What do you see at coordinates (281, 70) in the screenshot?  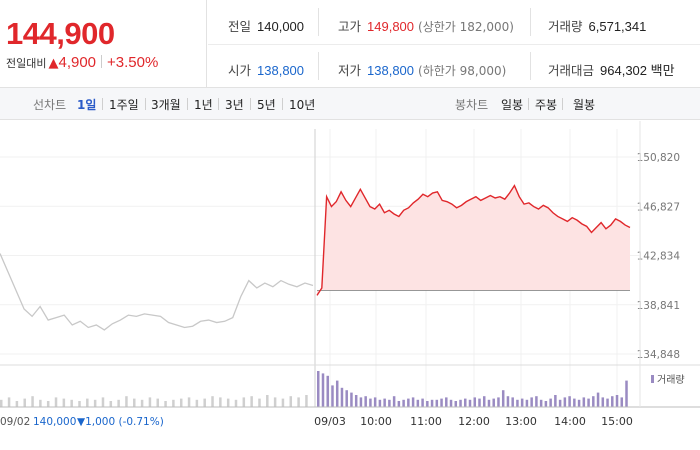 I see `open-value: 138,800` at bounding box center [281, 70].